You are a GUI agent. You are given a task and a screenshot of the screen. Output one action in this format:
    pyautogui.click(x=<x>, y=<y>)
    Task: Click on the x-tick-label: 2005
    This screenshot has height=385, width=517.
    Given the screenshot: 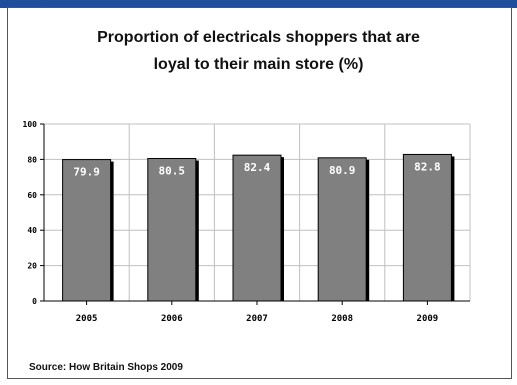 What is the action you would take?
    pyautogui.click(x=87, y=319)
    